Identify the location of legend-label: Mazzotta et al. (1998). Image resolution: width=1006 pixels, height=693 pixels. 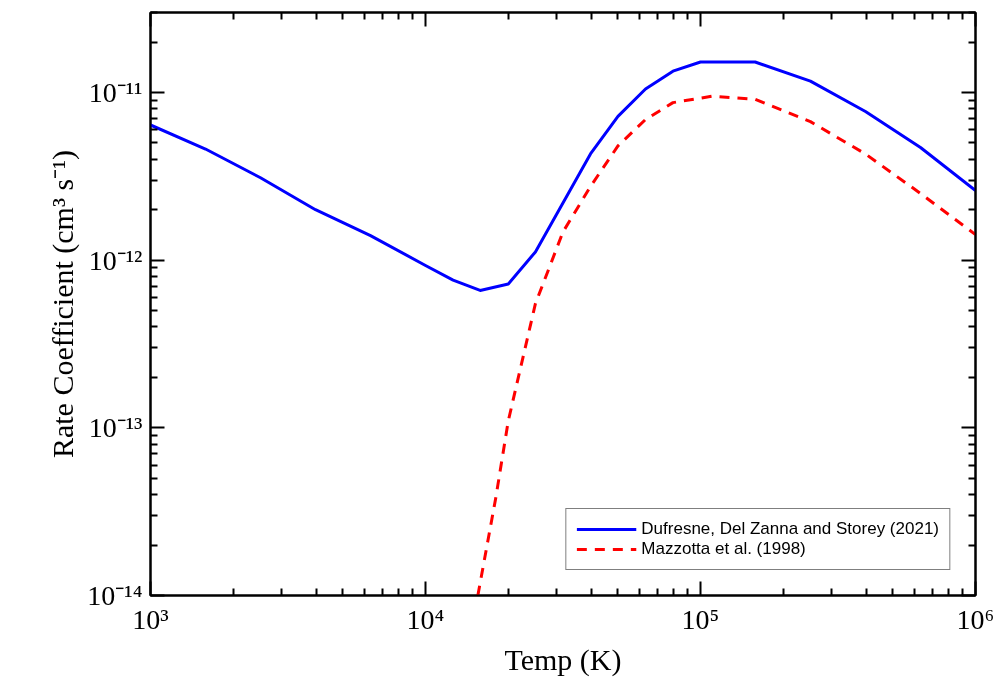
(723, 549).